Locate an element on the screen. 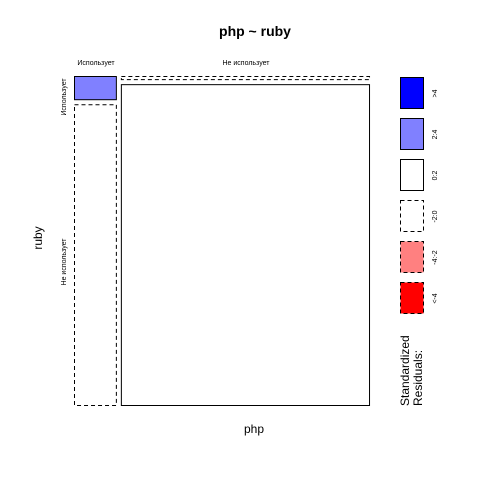 The height and width of the screenshot is (480, 480). legend-label-5: <-4 is located at coordinates (435, 298).